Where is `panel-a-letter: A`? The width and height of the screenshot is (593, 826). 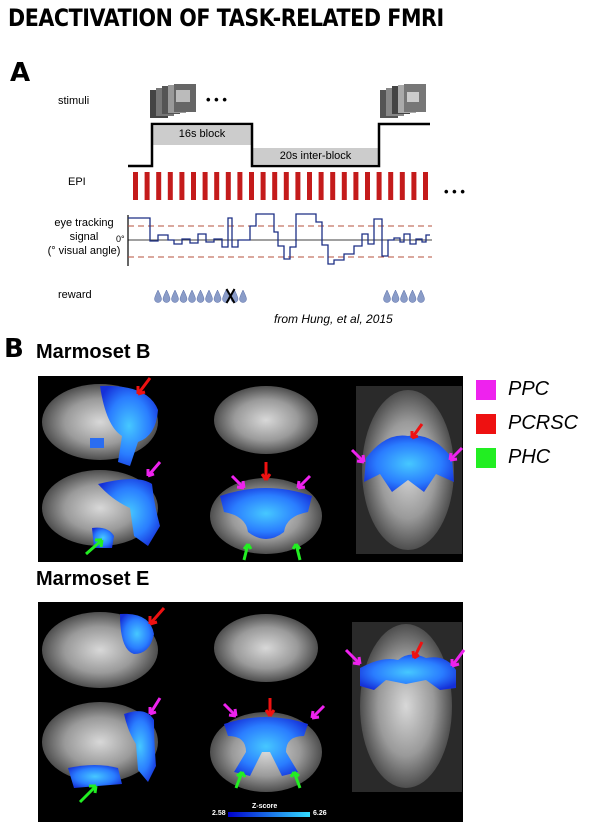 panel-a-letter: A is located at coordinates (20, 73).